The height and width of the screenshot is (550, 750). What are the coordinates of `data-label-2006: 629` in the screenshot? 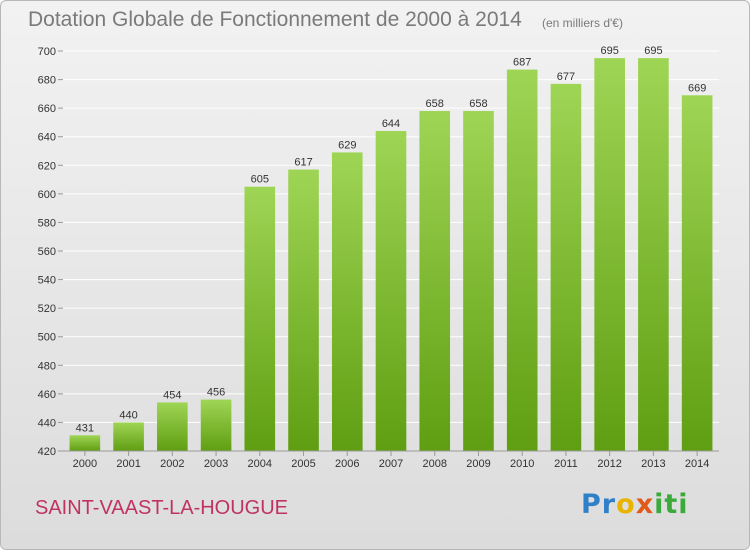 It's located at (347, 145).